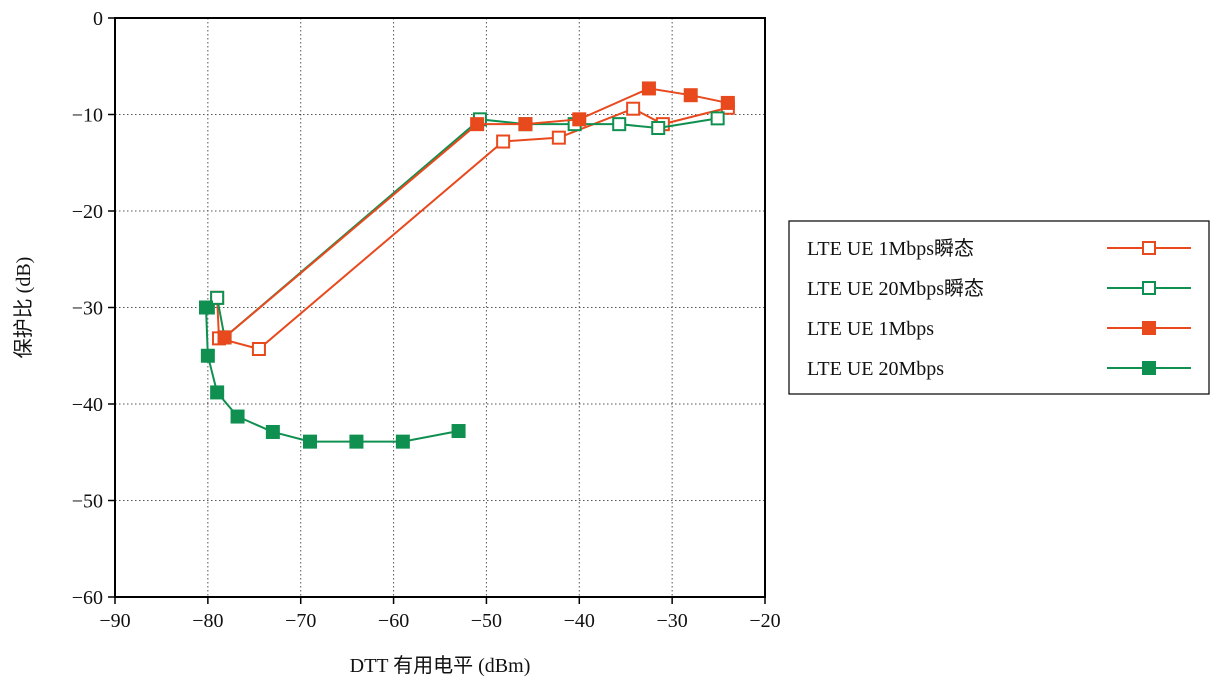 The image size is (1216, 688). I want to click on x-tick-label: −60, so click(393, 621).